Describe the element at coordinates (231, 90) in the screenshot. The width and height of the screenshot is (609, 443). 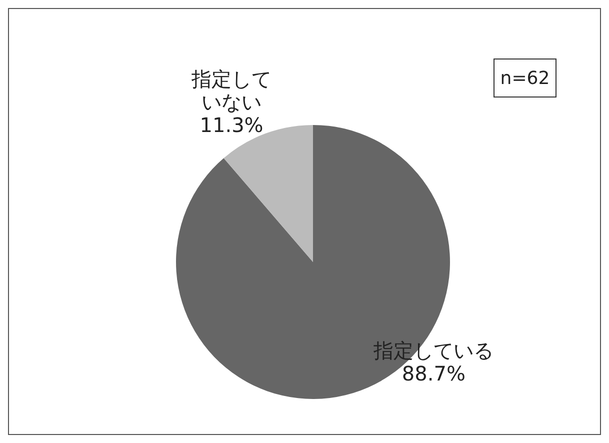
I see `slice-label: 指定していない` at that location.